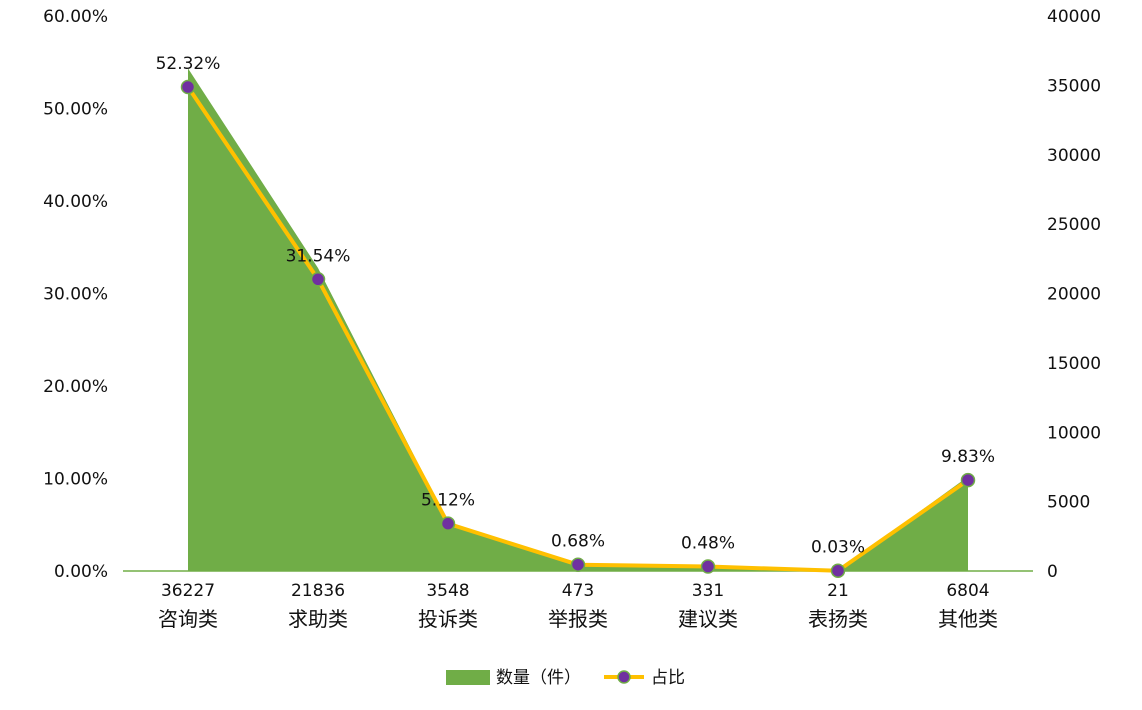 This screenshot has height=710, width=1142. I want to click on right-tick-label: 15000, so click(1074, 364).